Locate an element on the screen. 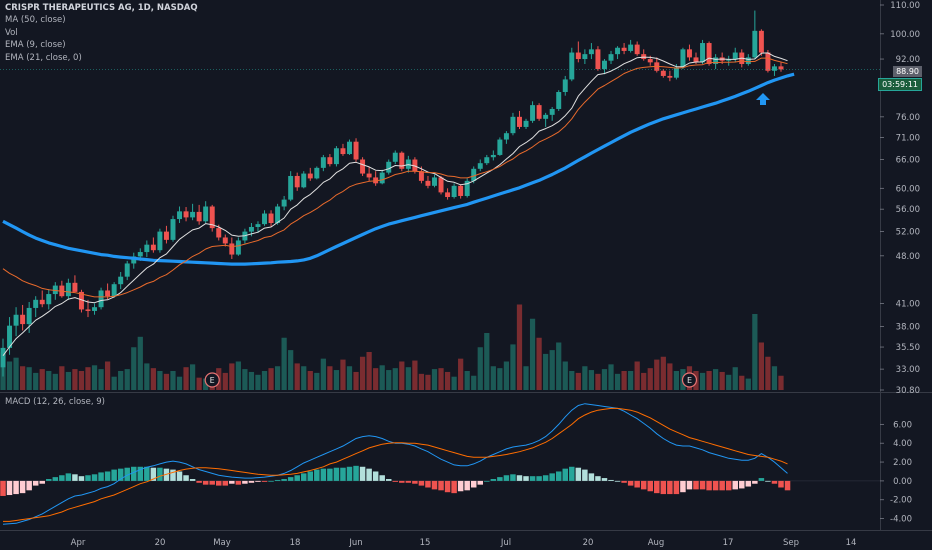  macd-tick-label: 2.00 is located at coordinates (902, 463).